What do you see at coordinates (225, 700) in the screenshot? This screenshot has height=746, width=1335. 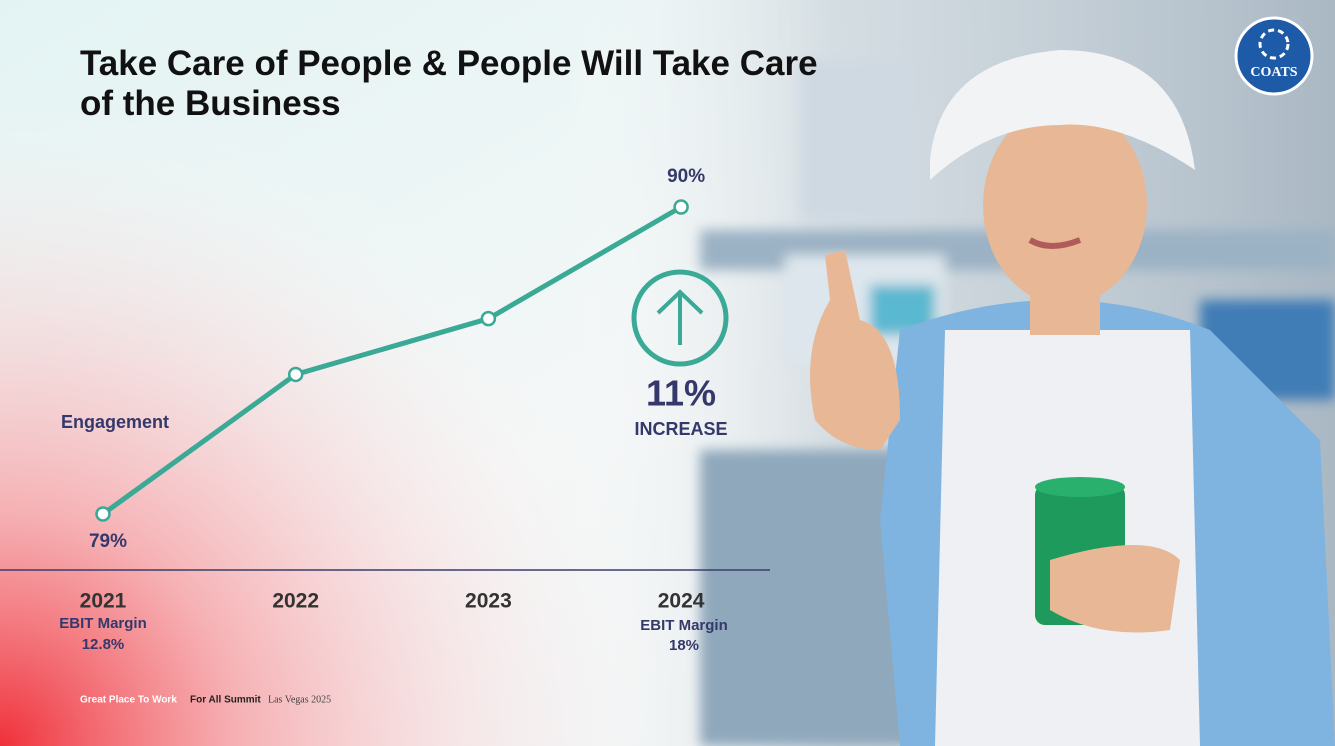 I see `footer-text: For All Summit` at bounding box center [225, 700].